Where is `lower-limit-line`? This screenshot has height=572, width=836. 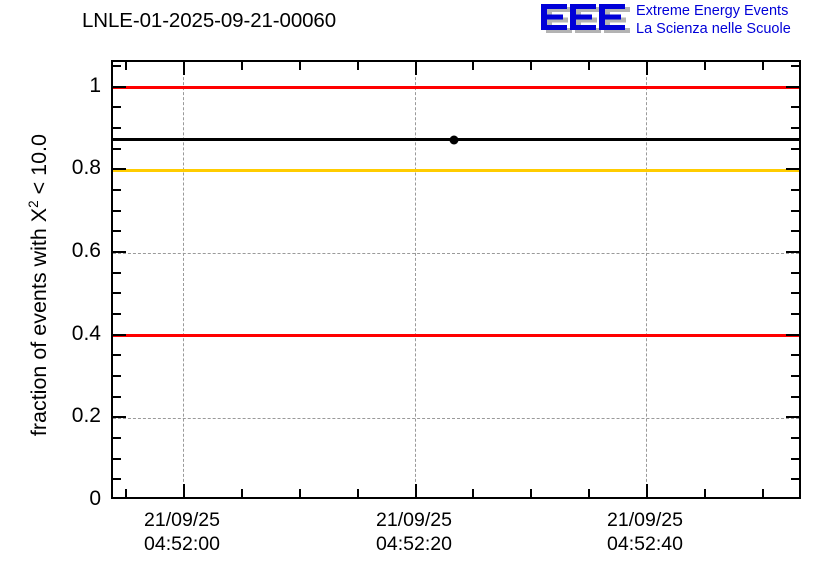 lower-limit-line is located at coordinates (456, 335).